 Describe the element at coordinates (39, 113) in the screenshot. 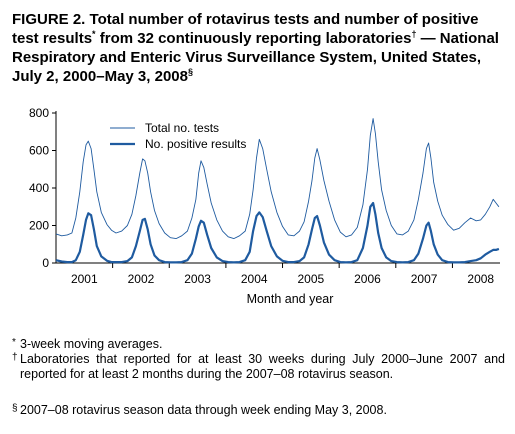

I see `y-tick-label: 800` at that location.